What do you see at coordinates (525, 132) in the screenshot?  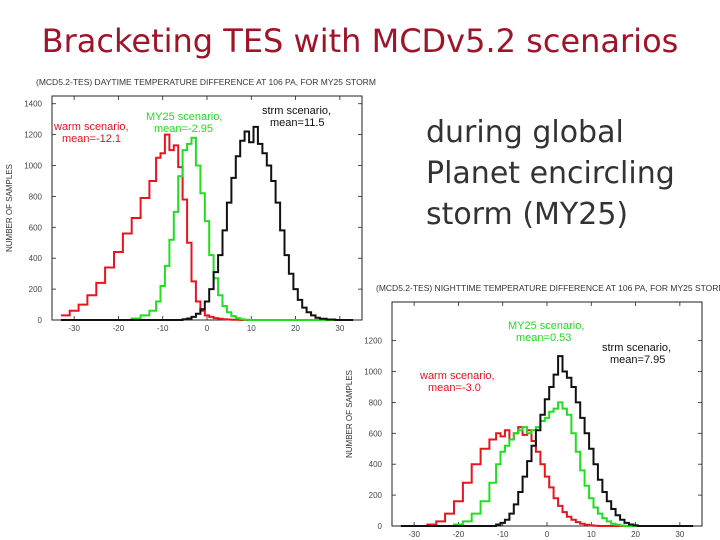 I see `side-text-line-1: during global` at bounding box center [525, 132].